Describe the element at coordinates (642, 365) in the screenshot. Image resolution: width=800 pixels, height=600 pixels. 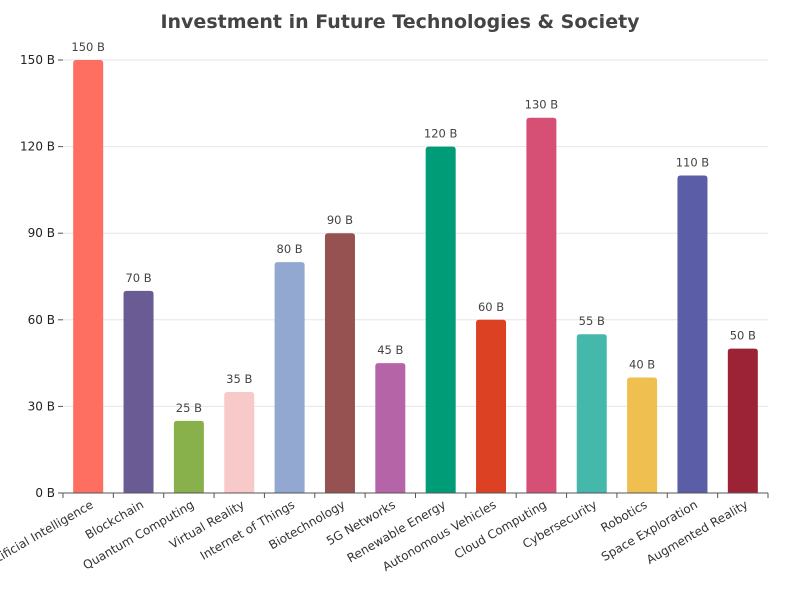
I see `data-label: 40 B` at that location.